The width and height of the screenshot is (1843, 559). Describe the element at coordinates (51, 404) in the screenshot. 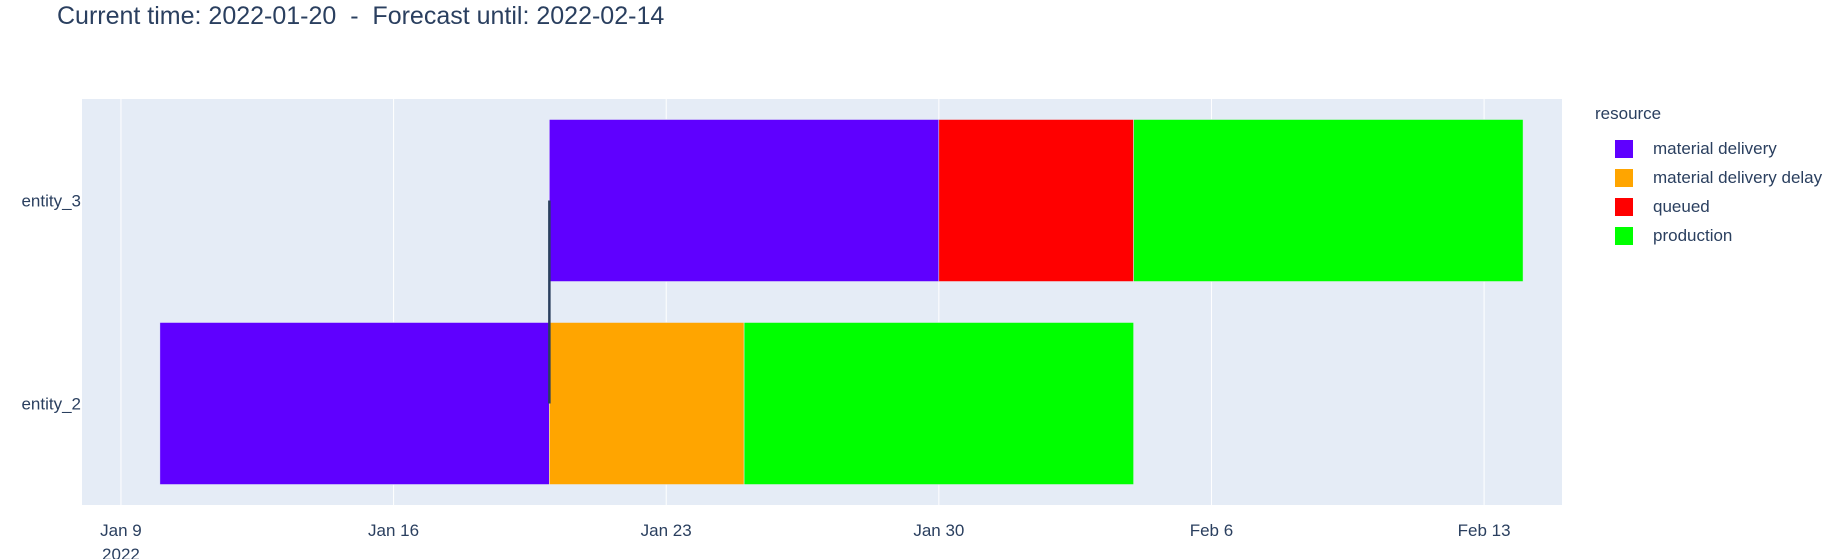

I see `y-tick-label: entity_2` at that location.